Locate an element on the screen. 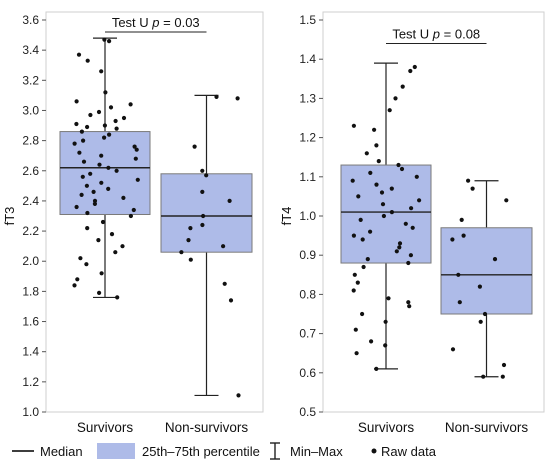 Image resolution: width=550 pixels, height=461 pixels. y-tick-label: 1.2 is located at coordinates (307, 138).